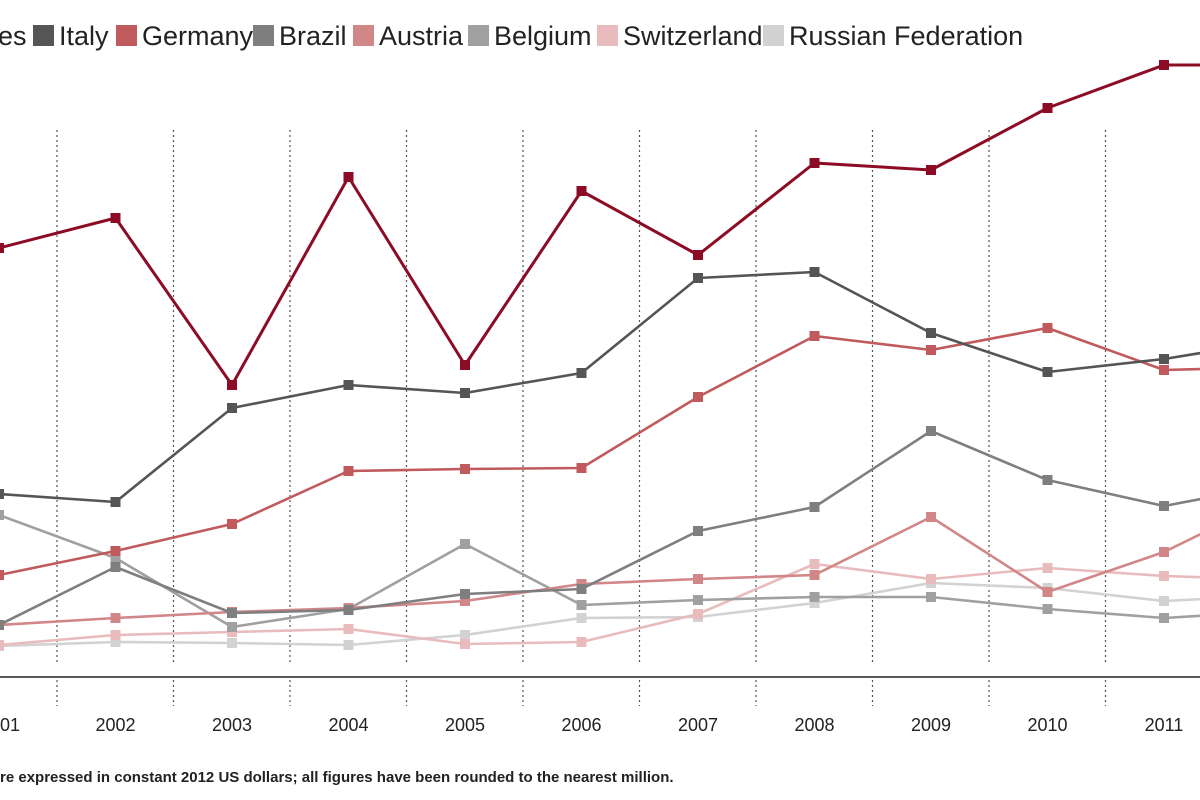 This screenshot has height=800, width=1200. What do you see at coordinates (465, 725) in the screenshot?
I see `x-tick-label: 2005` at bounding box center [465, 725].